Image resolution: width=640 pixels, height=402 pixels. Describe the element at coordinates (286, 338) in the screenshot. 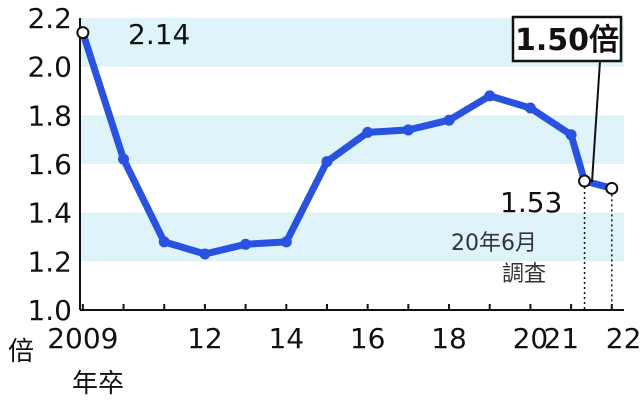

I see `x-tick-label-14: 14` at that location.